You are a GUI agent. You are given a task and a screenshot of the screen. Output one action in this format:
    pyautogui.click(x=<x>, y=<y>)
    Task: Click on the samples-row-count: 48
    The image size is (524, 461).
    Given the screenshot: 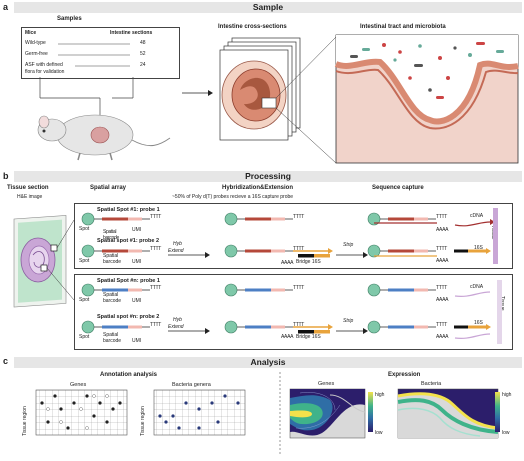 What is the action you would take?
    pyautogui.click(x=143, y=43)
    